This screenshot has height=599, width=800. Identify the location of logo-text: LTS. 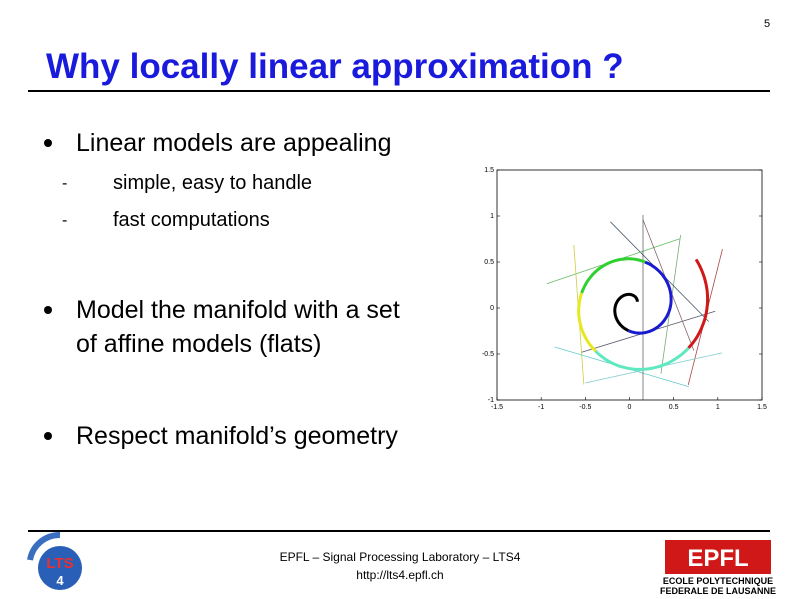
(59, 563).